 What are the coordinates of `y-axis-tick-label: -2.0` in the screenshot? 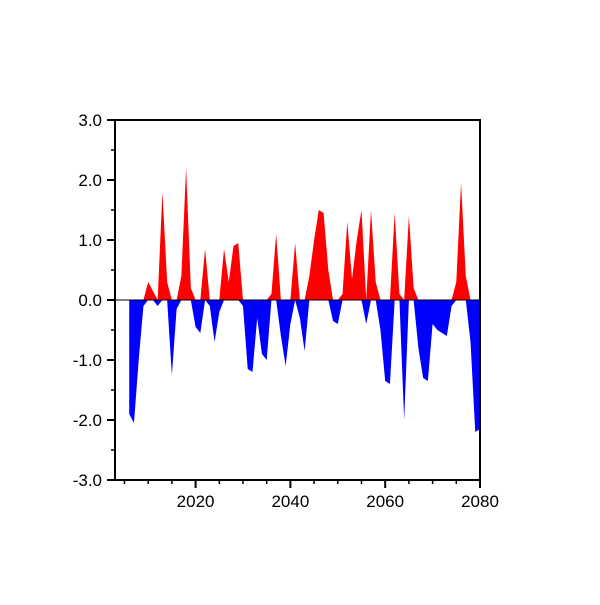 It's located at (87, 420).